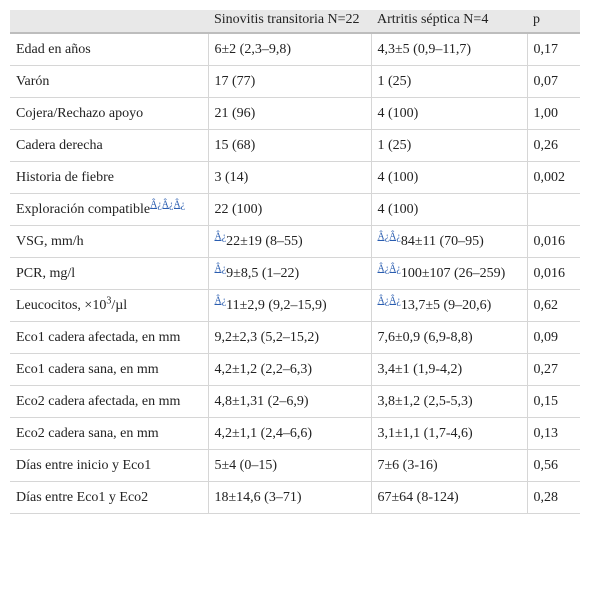 The width and height of the screenshot is (590, 599). What do you see at coordinates (546, 305) in the screenshot?
I see `cell-text: 0,62` at bounding box center [546, 305].